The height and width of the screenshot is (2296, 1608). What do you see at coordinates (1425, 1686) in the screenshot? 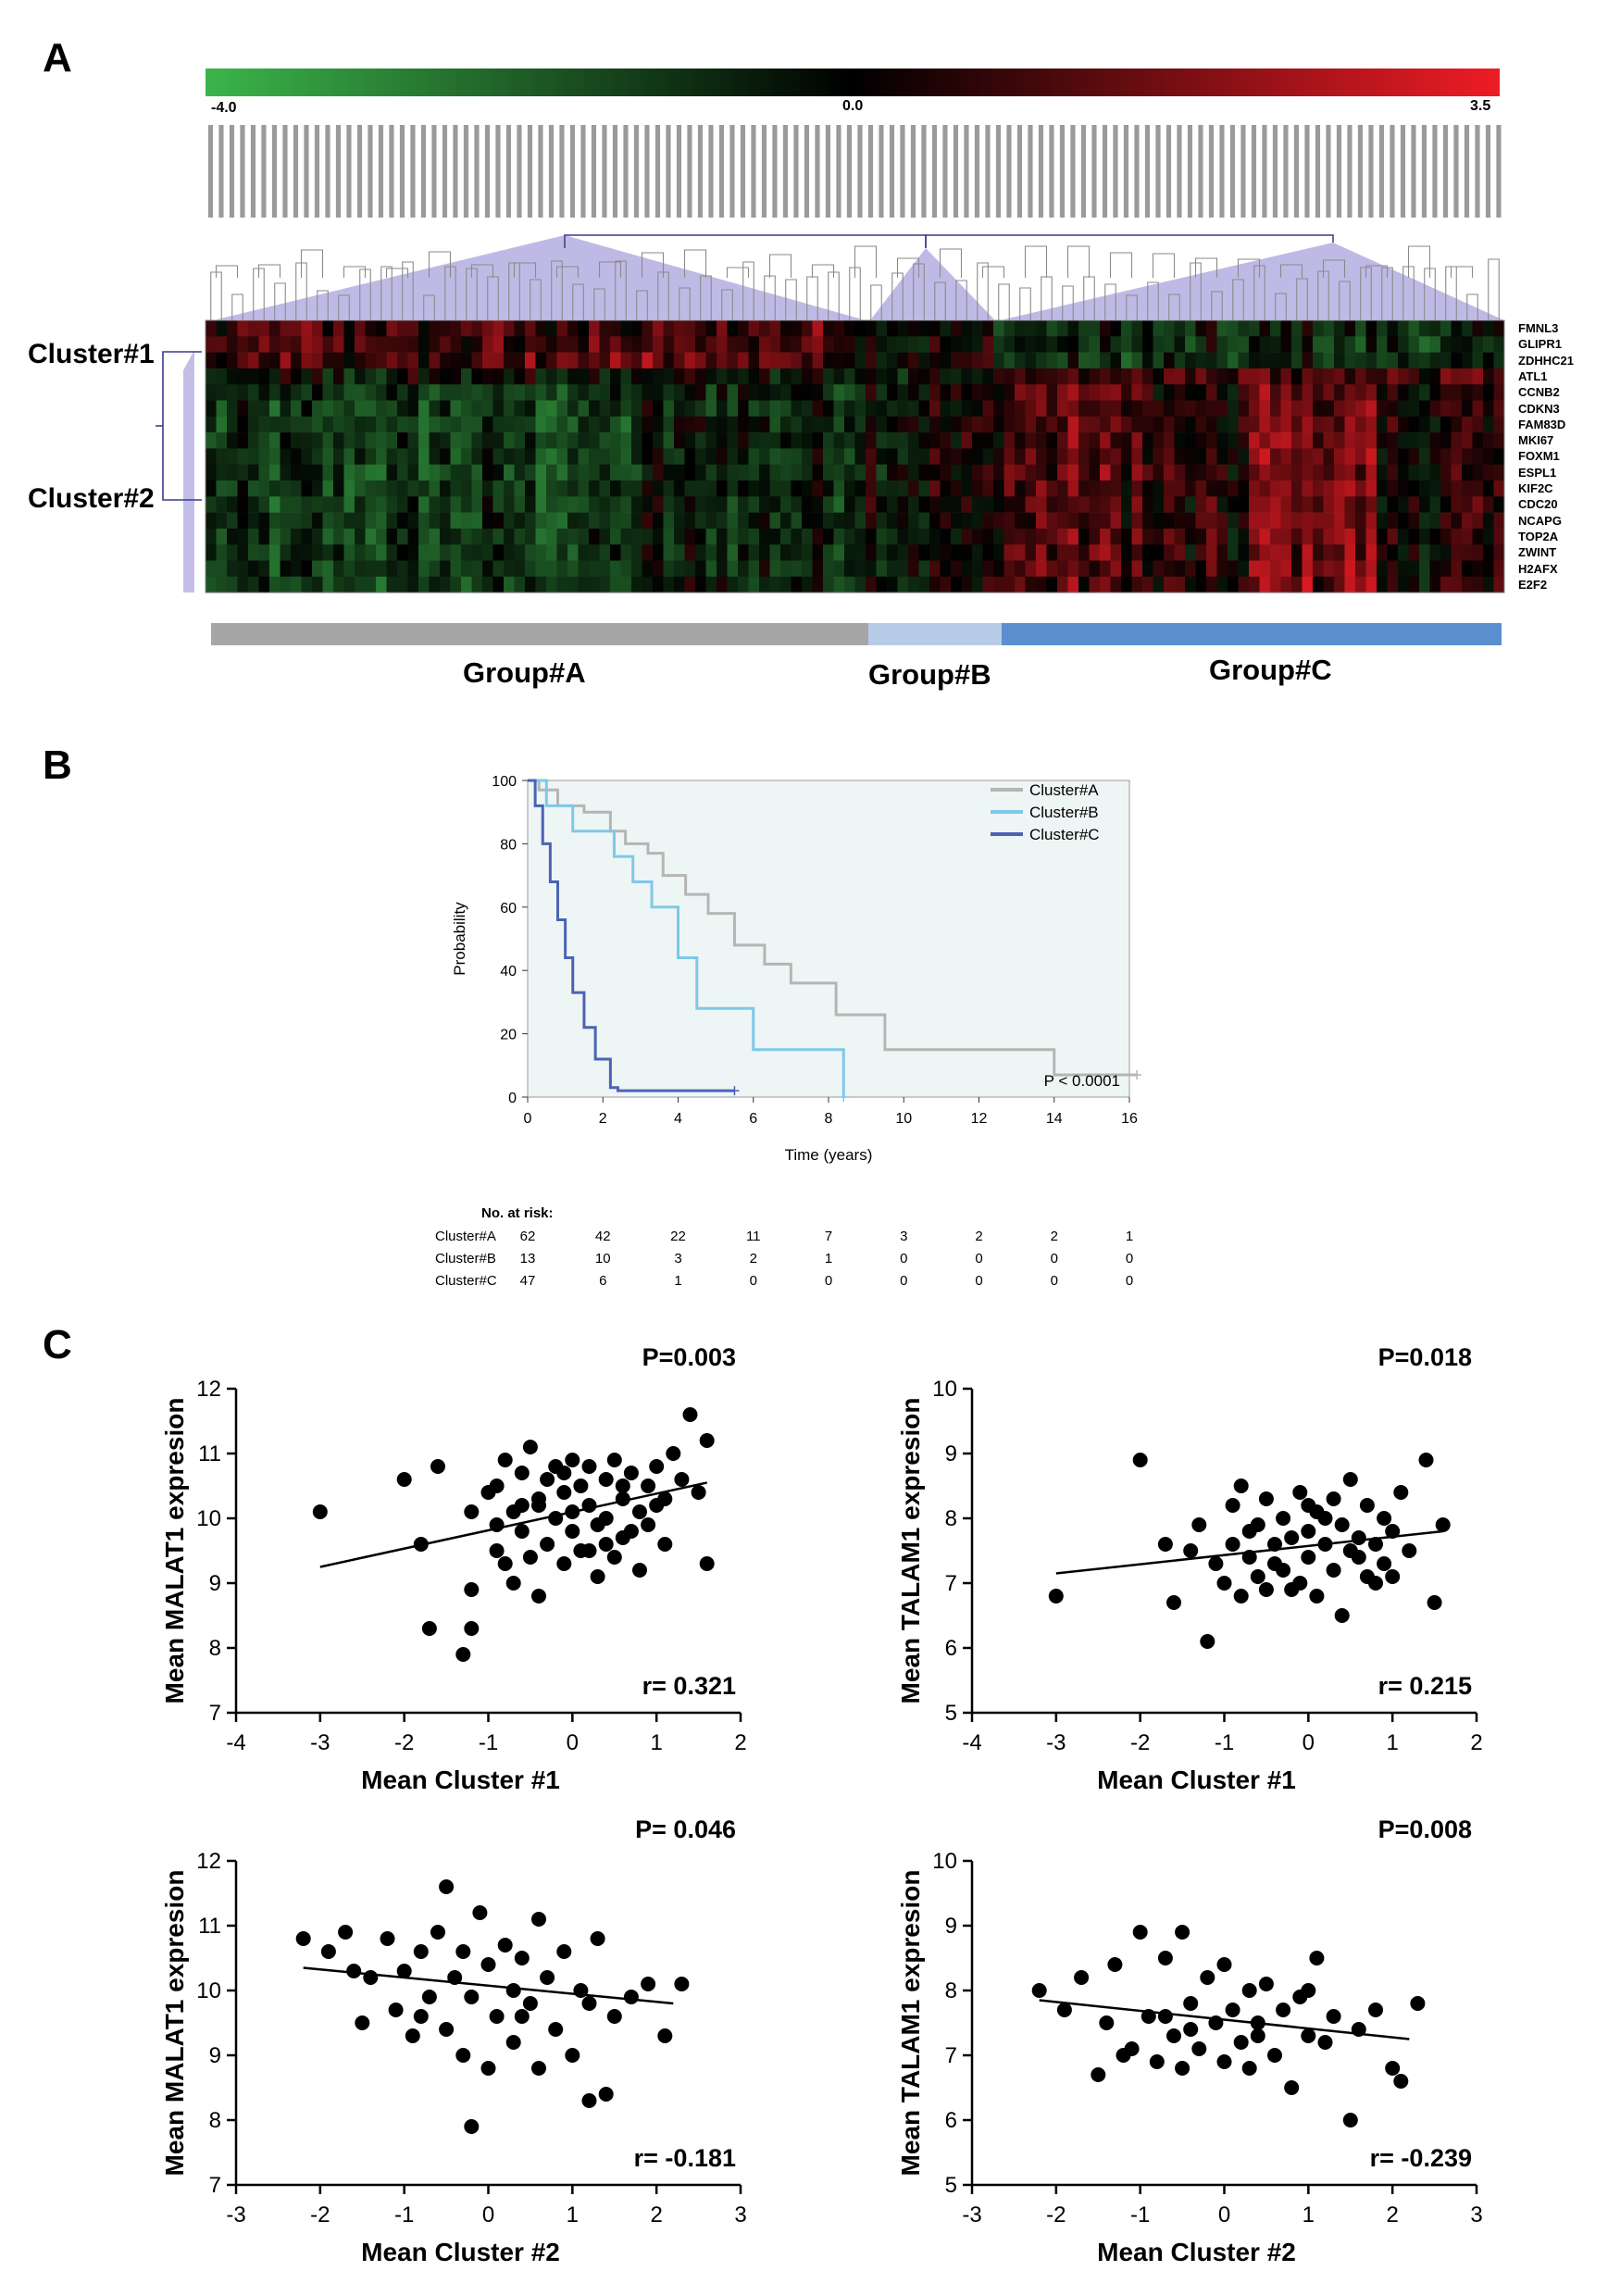
I see `scatter-r-value: r= 0.215` at bounding box center [1425, 1686].